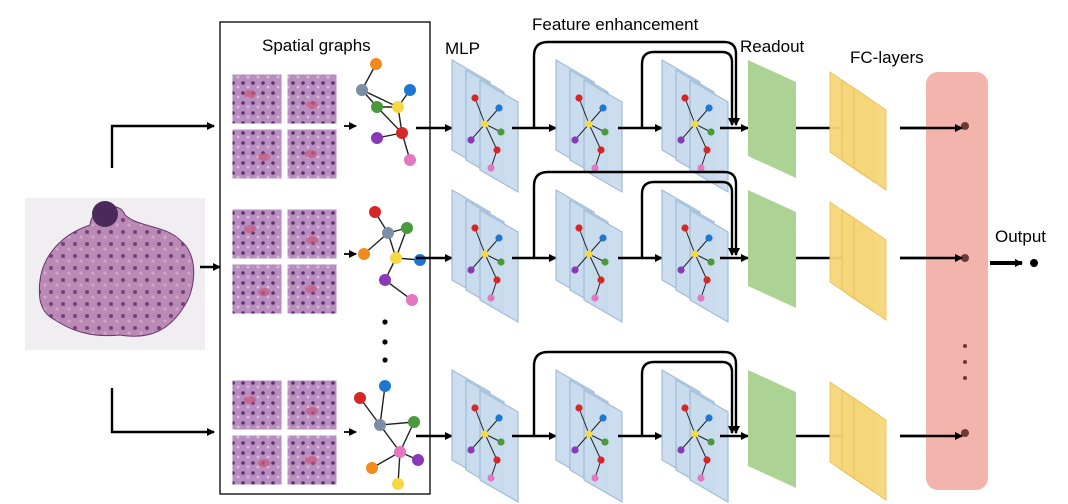 Image resolution: width=1068 pixels, height=504 pixels. I want to click on fc-layers-label: FC-layers, so click(887, 57).